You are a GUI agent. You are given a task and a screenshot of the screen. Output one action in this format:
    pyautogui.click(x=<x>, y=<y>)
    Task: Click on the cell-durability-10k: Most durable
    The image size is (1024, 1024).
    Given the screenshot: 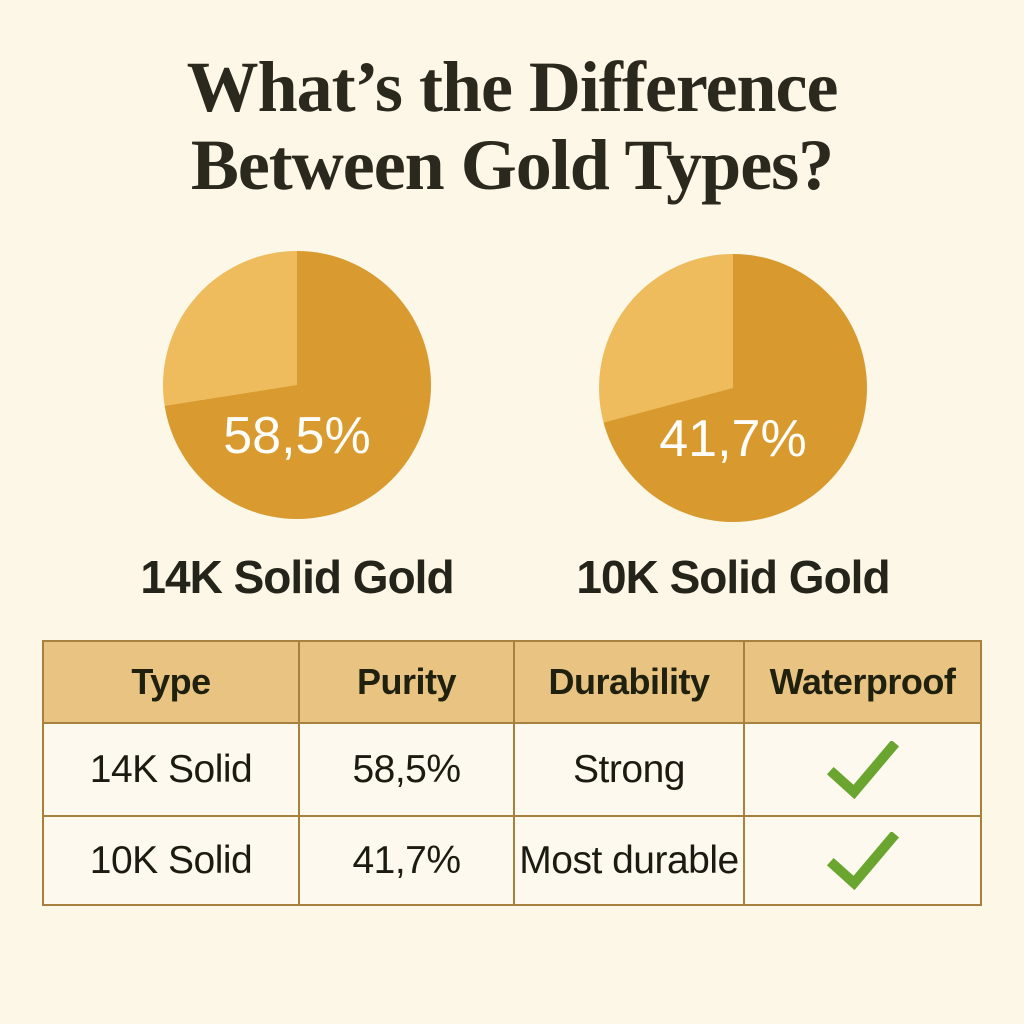 What is the action you would take?
    pyautogui.click(x=629, y=860)
    